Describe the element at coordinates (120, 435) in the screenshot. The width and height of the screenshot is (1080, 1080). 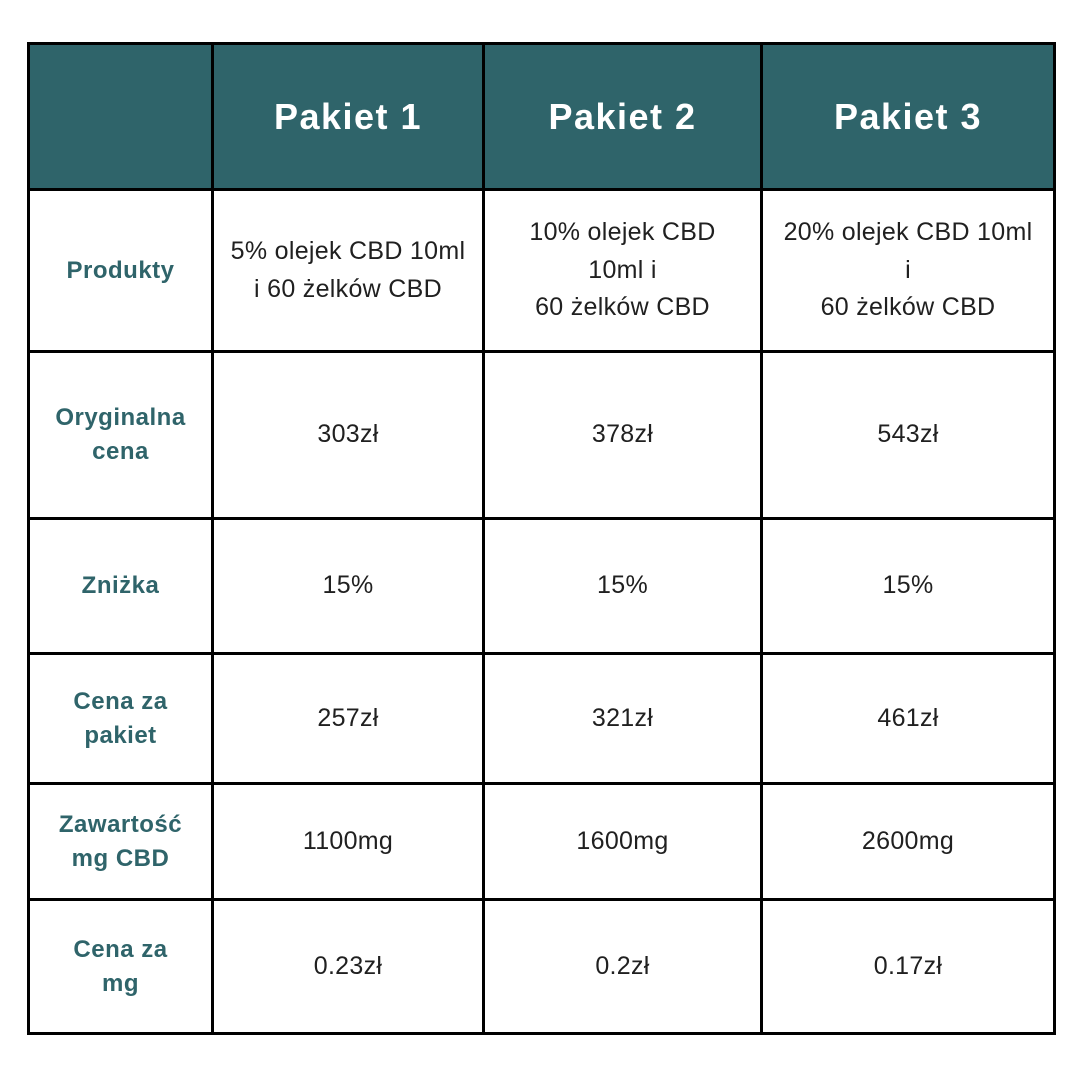
I see `row-label-oryginalna-cena: Oryginalna cena` at that location.